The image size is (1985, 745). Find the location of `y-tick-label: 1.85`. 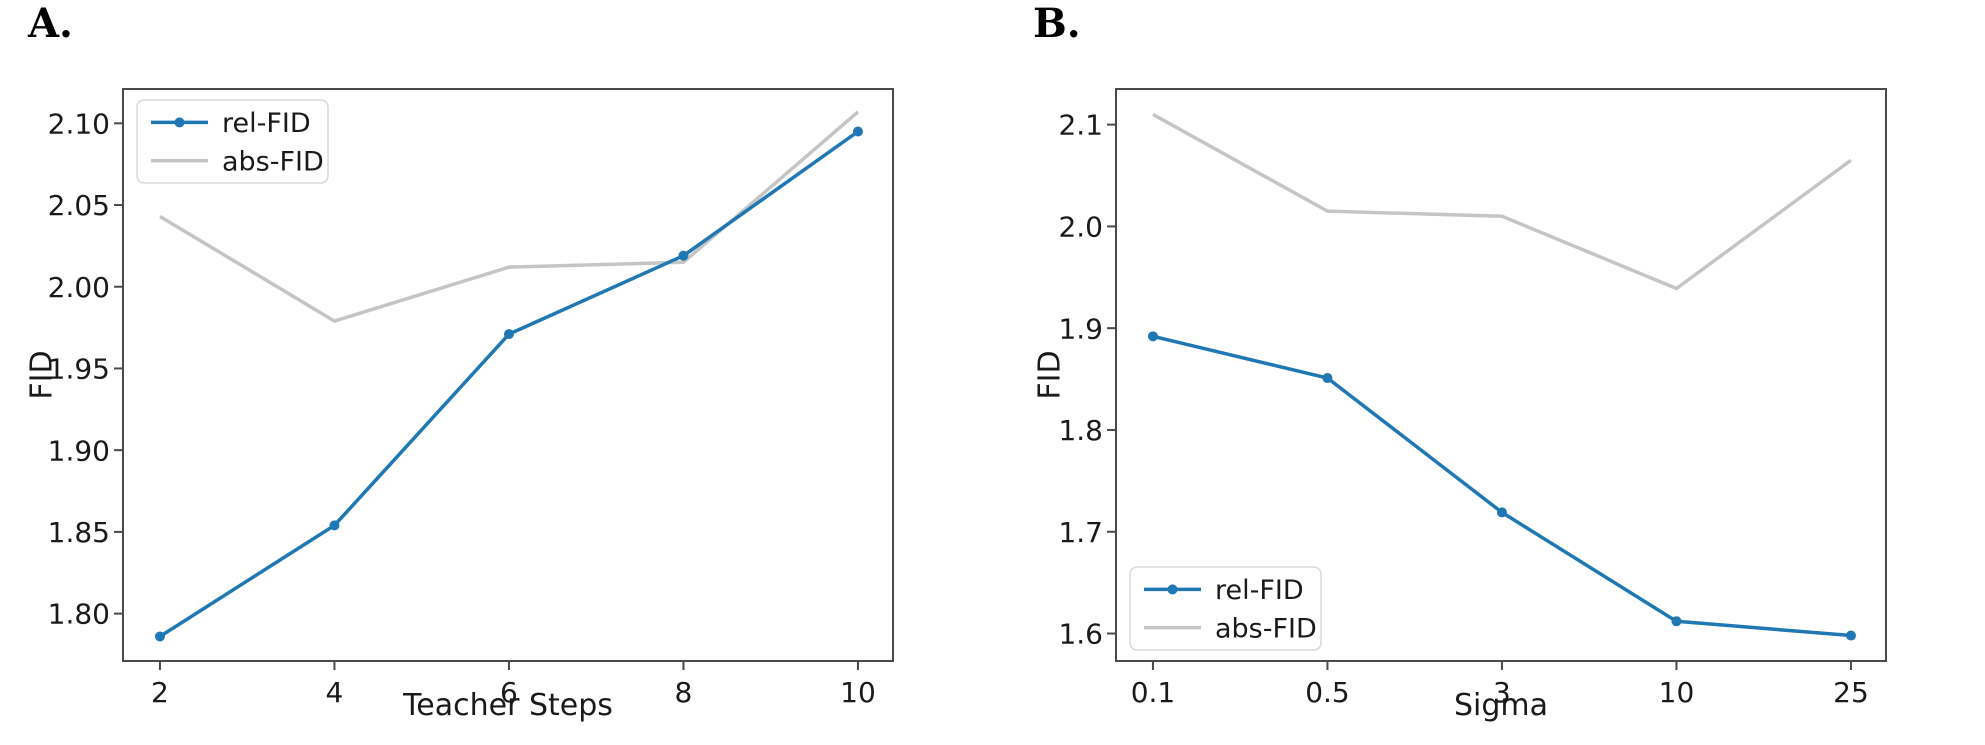

y-tick-label: 1.85 is located at coordinates (79, 532).